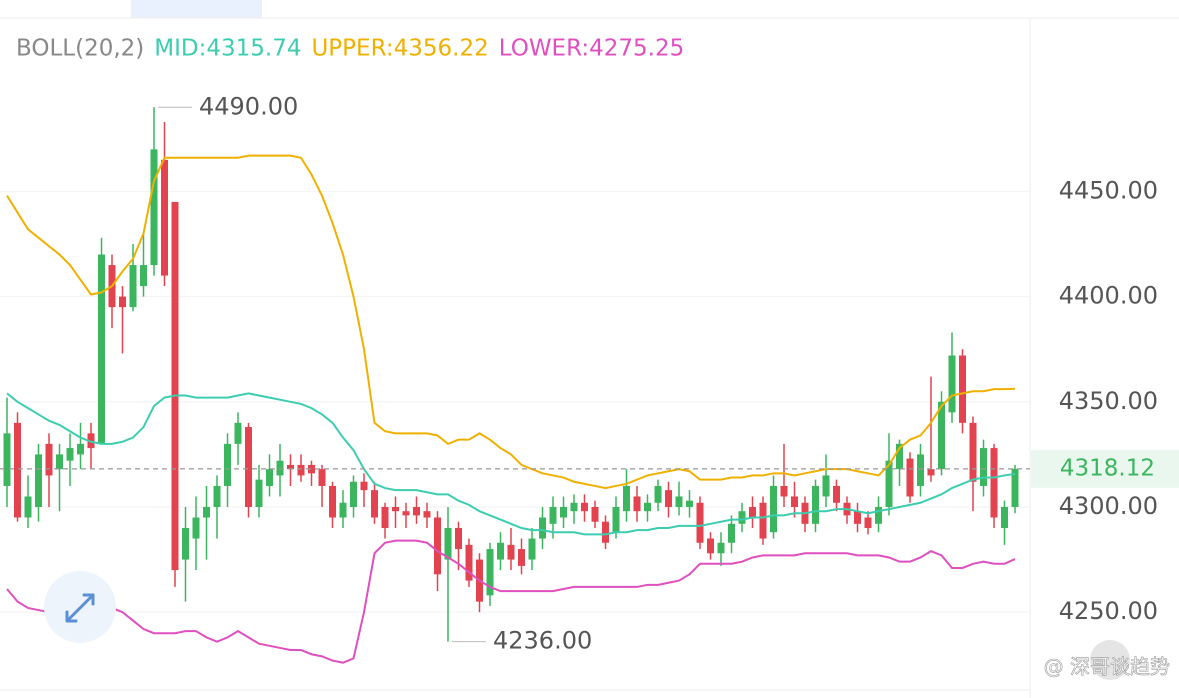 Image resolution: width=1179 pixels, height=698 pixels. Describe the element at coordinates (1107, 468) in the screenshot. I see `last-price-label: 4318.12` at that location.